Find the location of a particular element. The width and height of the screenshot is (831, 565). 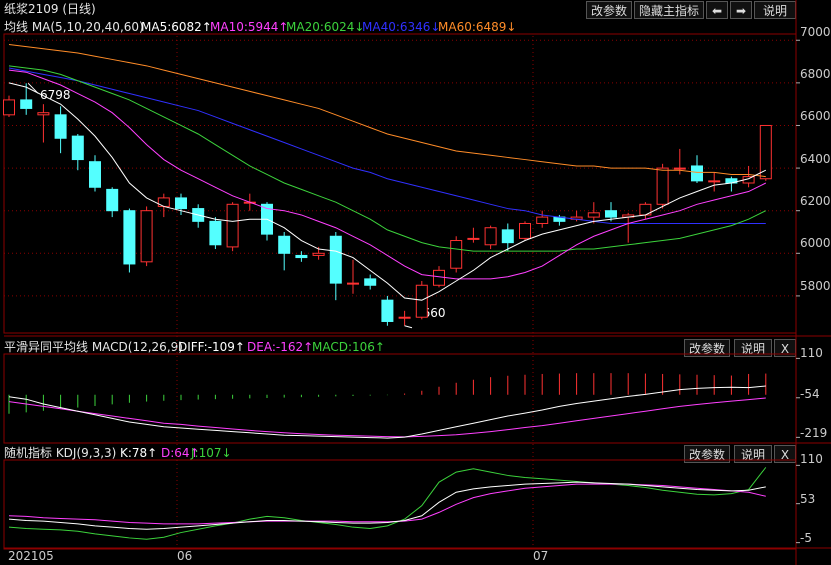

macd-ytick: -219 is located at coordinates (814, 433).